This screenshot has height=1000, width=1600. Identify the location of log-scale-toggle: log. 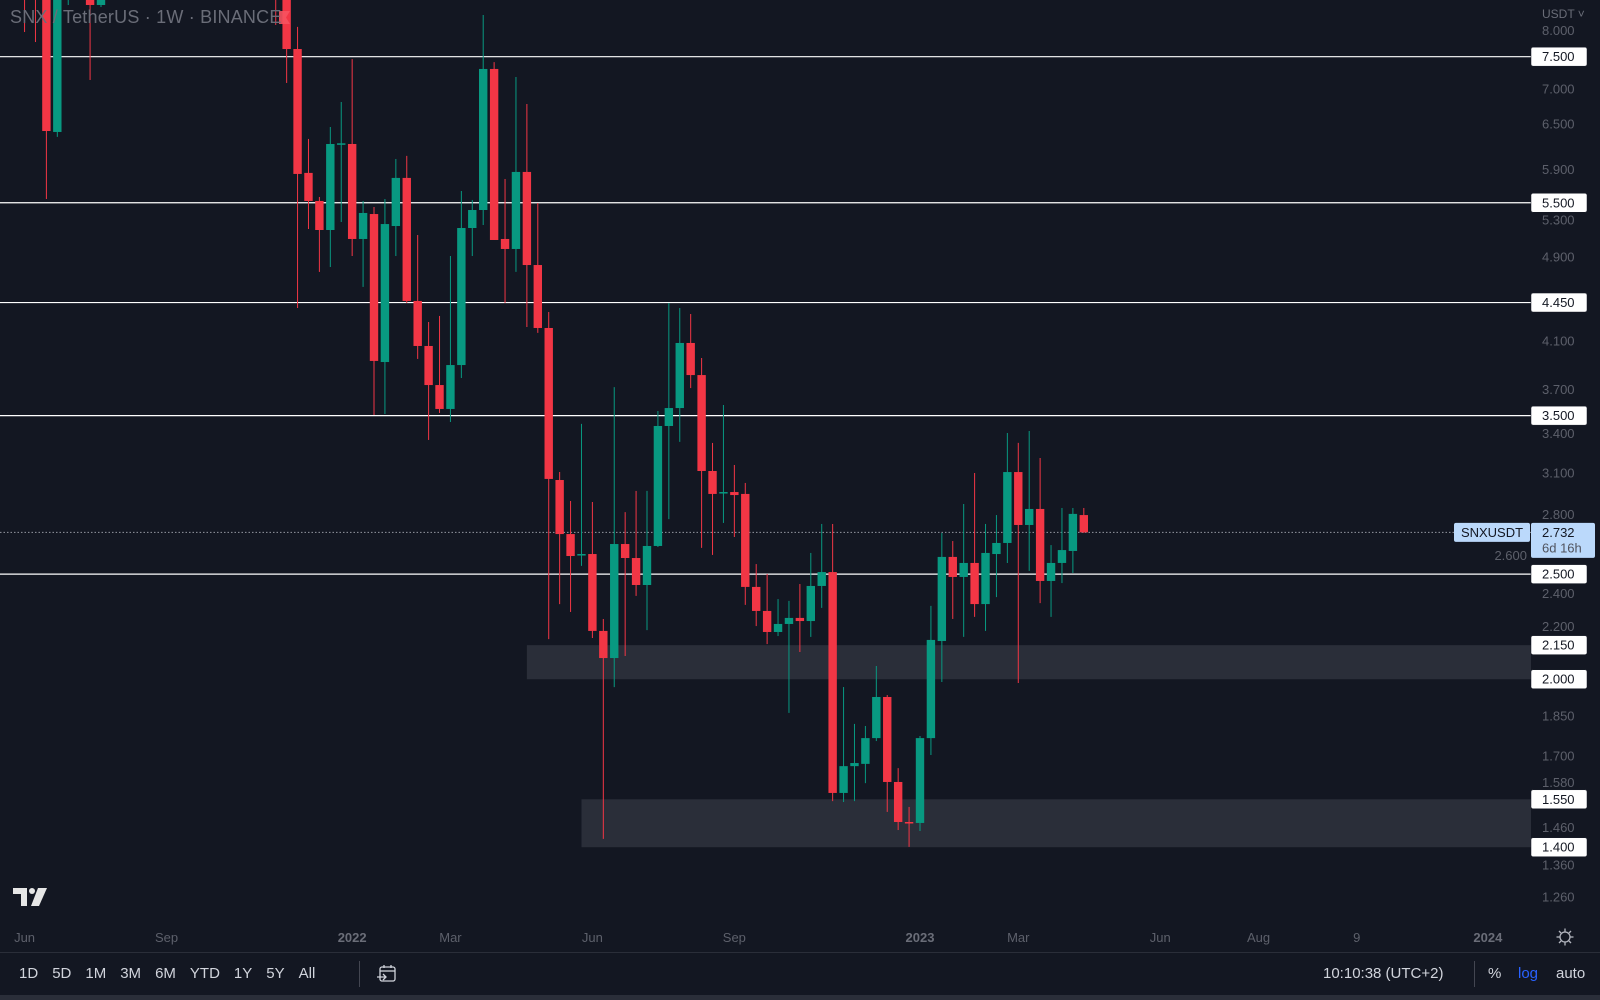
(1528, 973).